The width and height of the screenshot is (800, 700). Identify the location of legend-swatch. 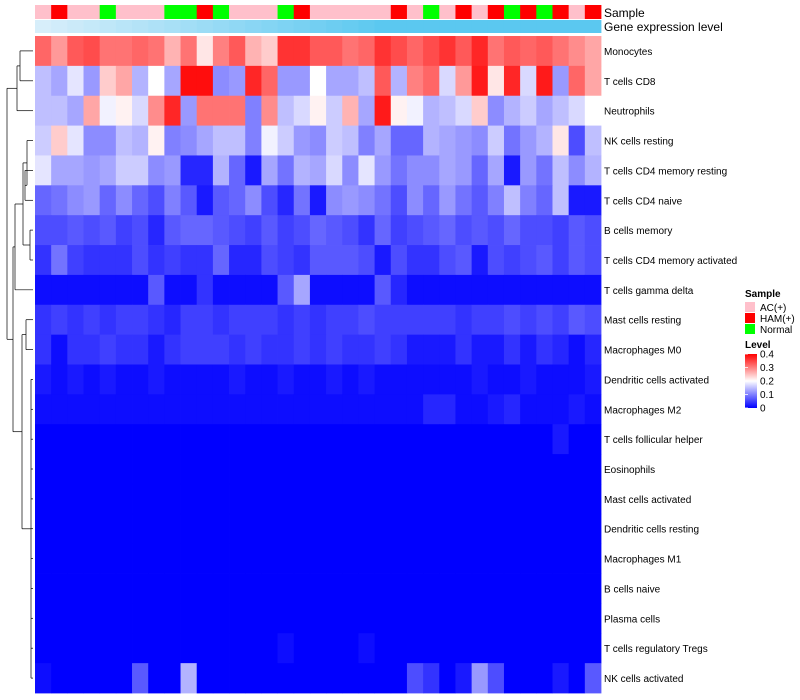
(750, 318).